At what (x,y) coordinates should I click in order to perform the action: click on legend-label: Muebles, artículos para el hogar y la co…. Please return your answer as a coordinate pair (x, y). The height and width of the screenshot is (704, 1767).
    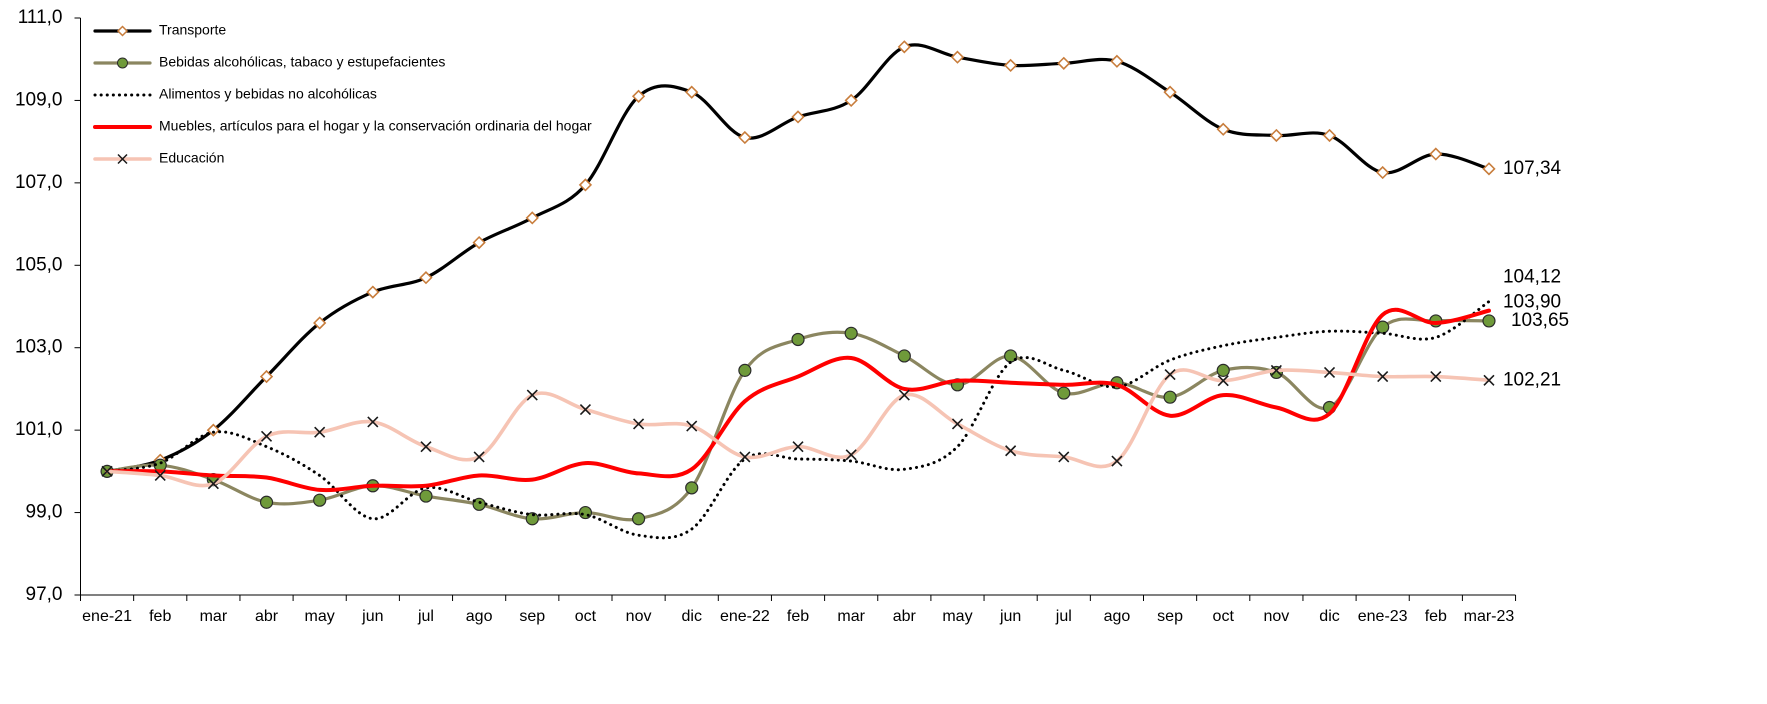
    Looking at the image, I should click on (375, 126).